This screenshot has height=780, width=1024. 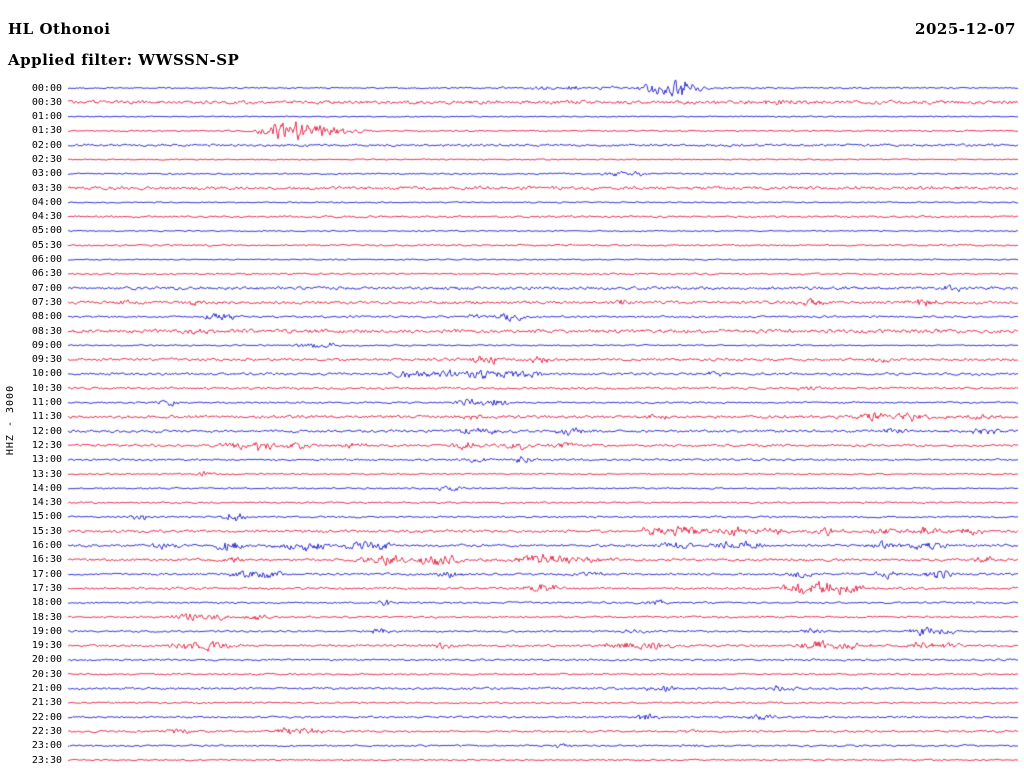 What do you see at coordinates (46, 345) in the screenshot?
I see `time-label: 09:00` at bounding box center [46, 345].